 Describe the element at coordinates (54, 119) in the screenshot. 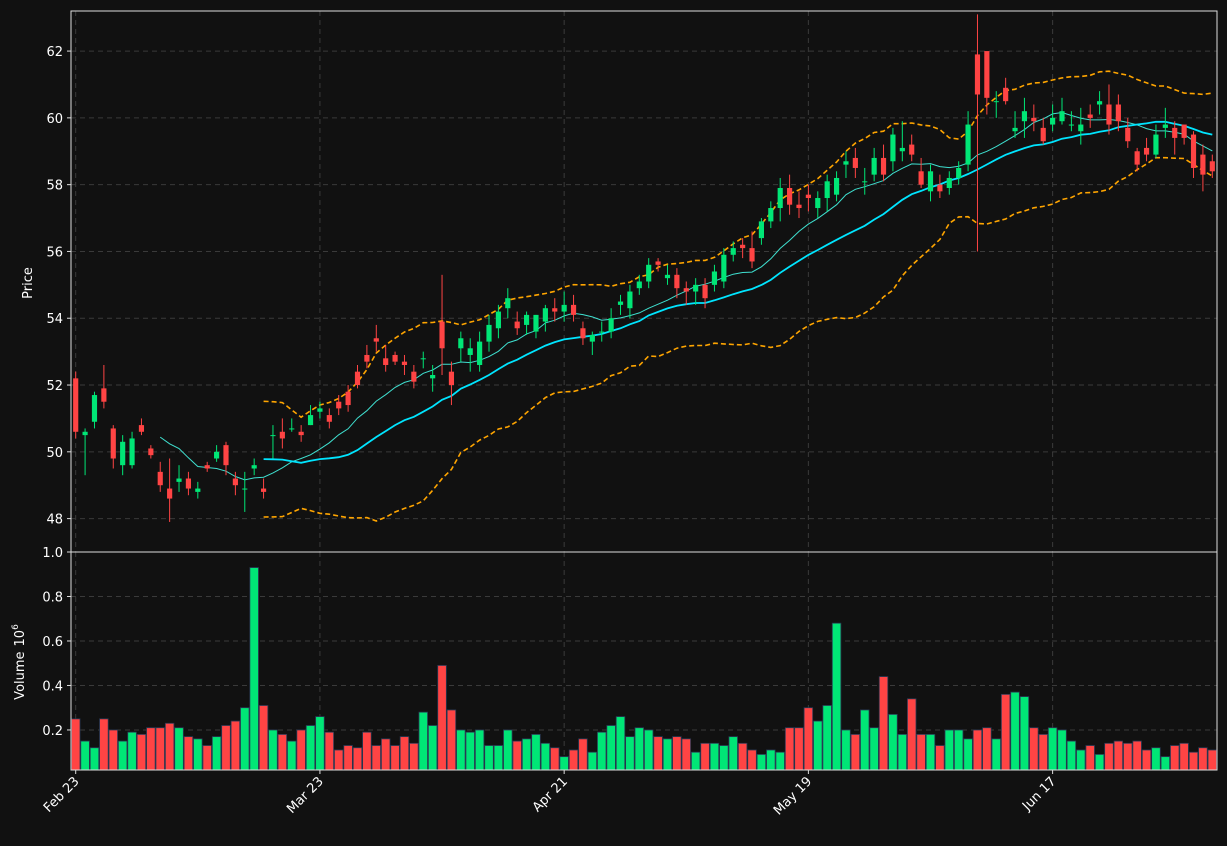

I see `price-tick-label: 60` at that location.